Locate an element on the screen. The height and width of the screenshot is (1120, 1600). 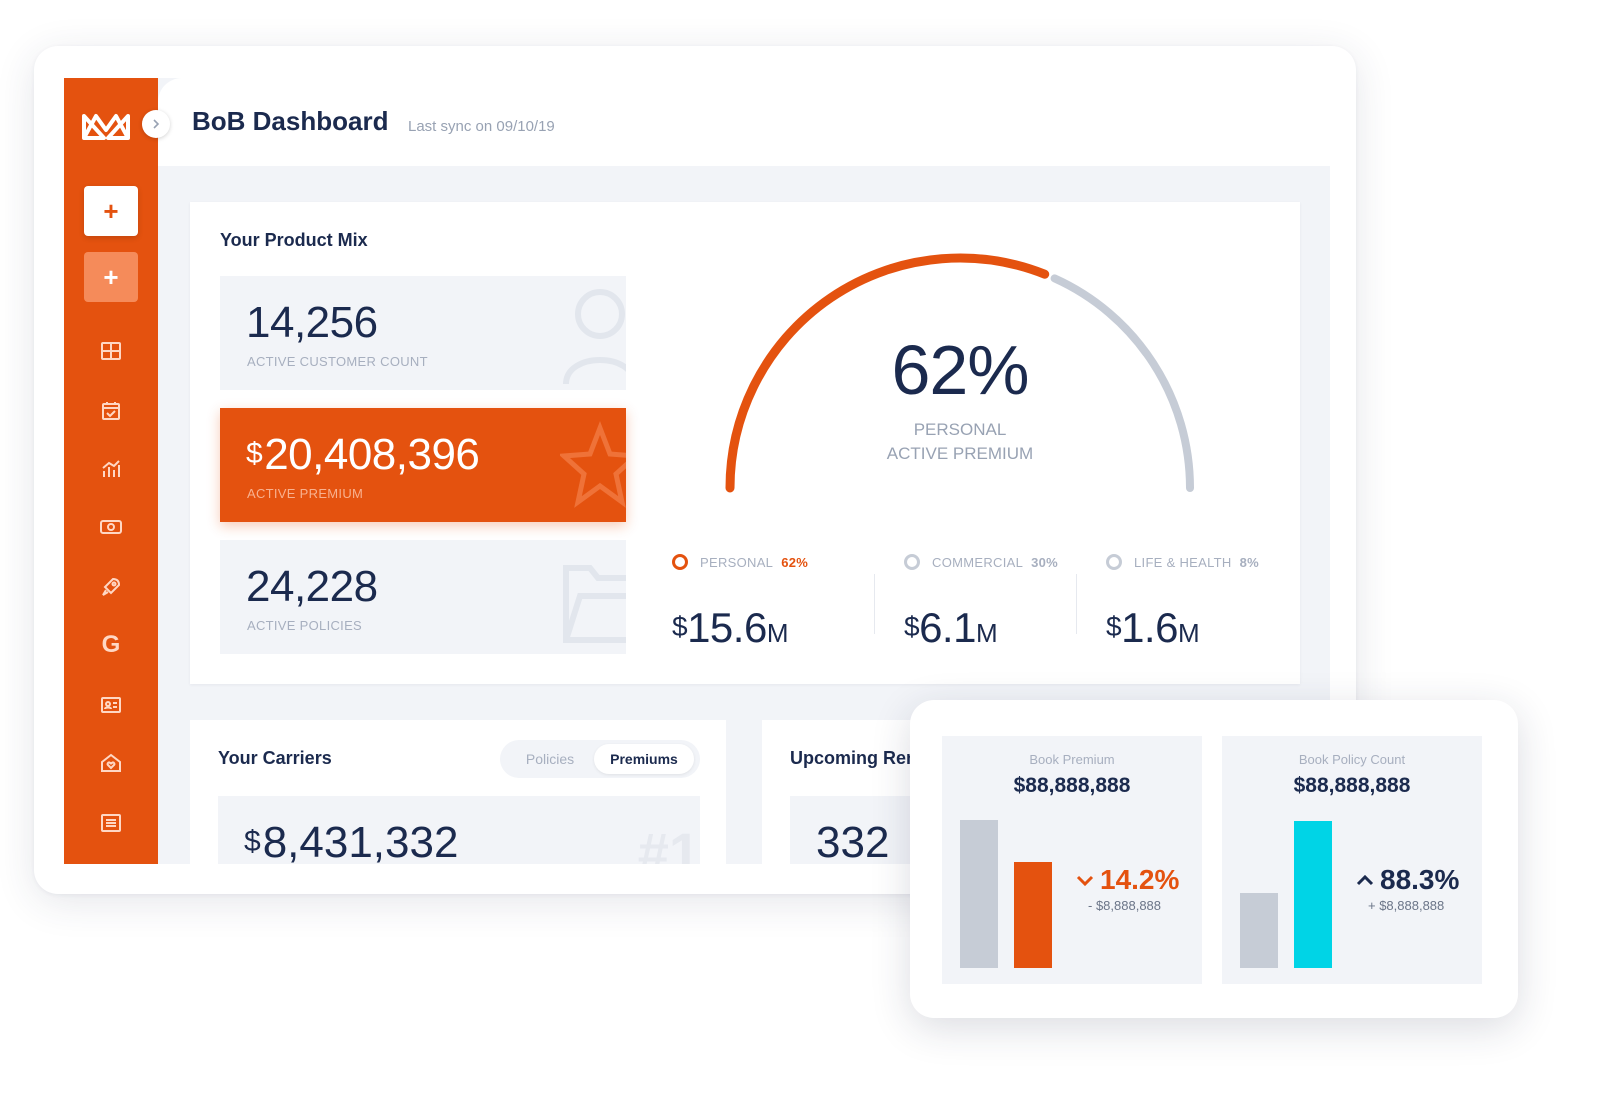
g-letter: G is located at coordinates (111, 644).